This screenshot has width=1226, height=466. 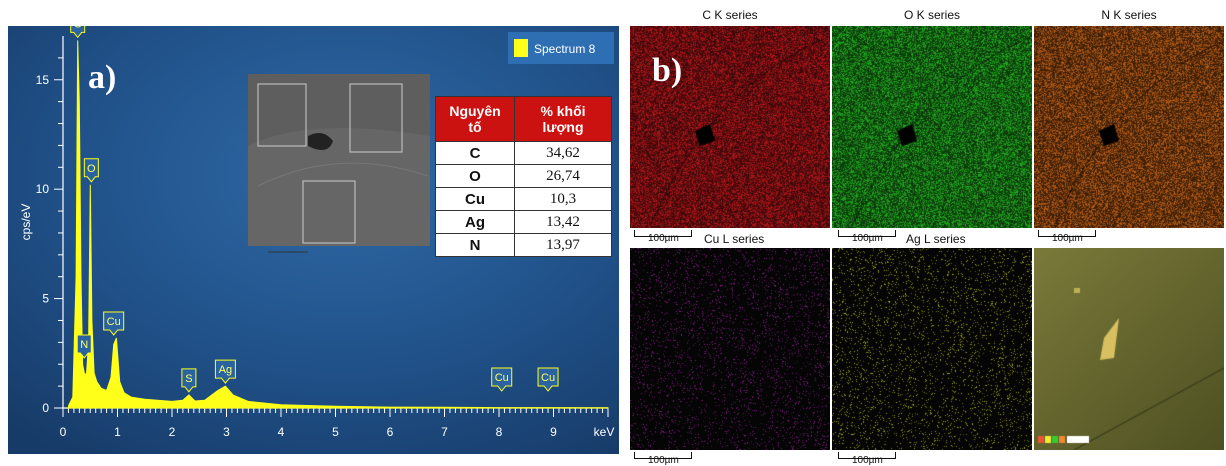 I want to click on map-c, so click(x=730, y=127).